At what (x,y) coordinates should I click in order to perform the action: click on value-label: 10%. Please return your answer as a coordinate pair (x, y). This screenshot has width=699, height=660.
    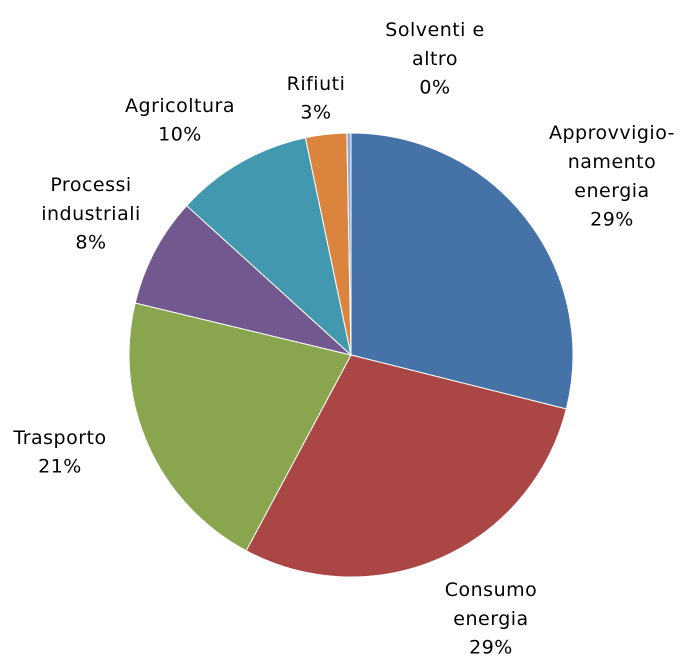
    Looking at the image, I should click on (180, 135).